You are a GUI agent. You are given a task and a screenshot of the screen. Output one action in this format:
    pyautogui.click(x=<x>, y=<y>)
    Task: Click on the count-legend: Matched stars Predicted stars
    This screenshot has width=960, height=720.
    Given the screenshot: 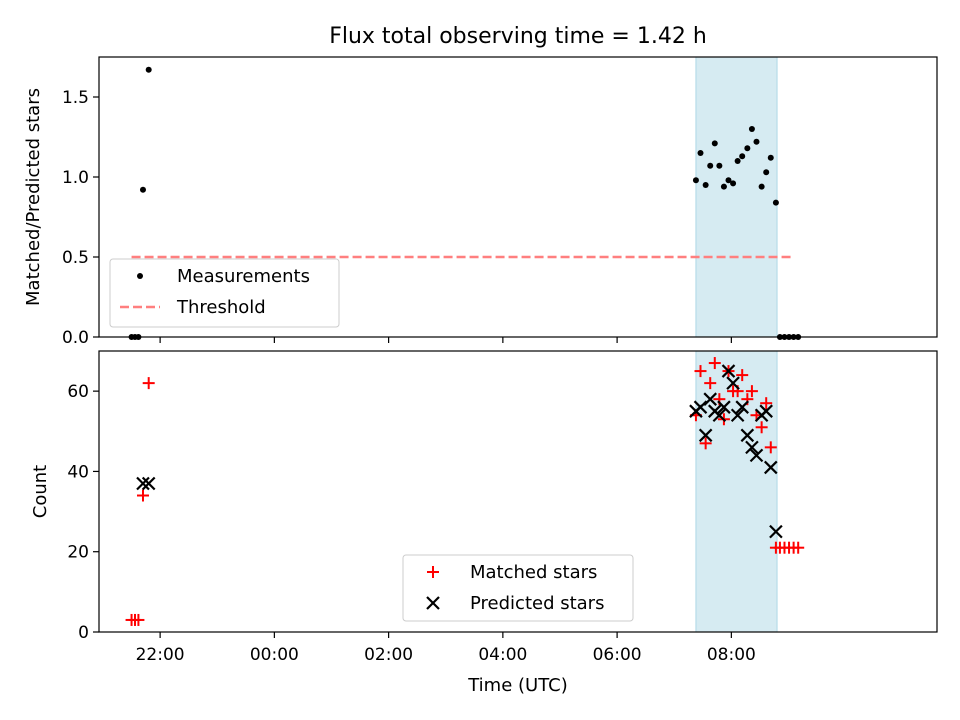 What is the action you would take?
    pyautogui.click(x=518, y=588)
    